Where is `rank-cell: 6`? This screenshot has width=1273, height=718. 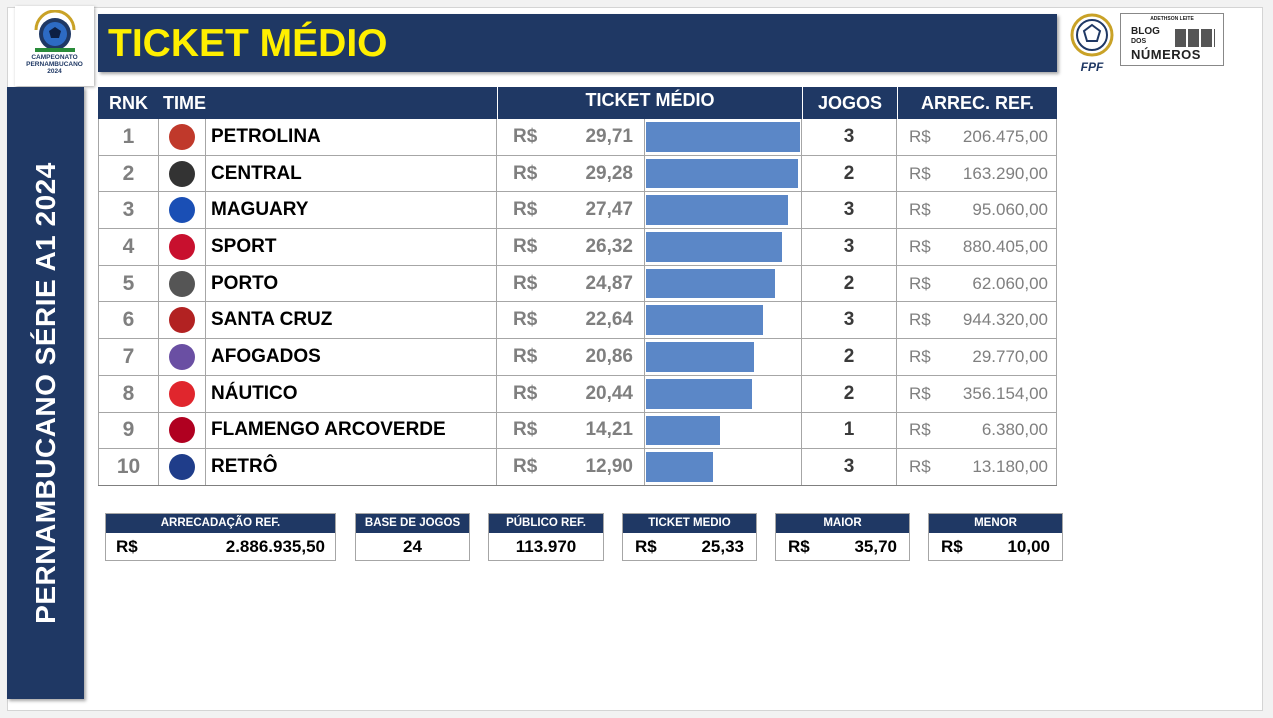 rank-cell: 6 is located at coordinates (128, 320).